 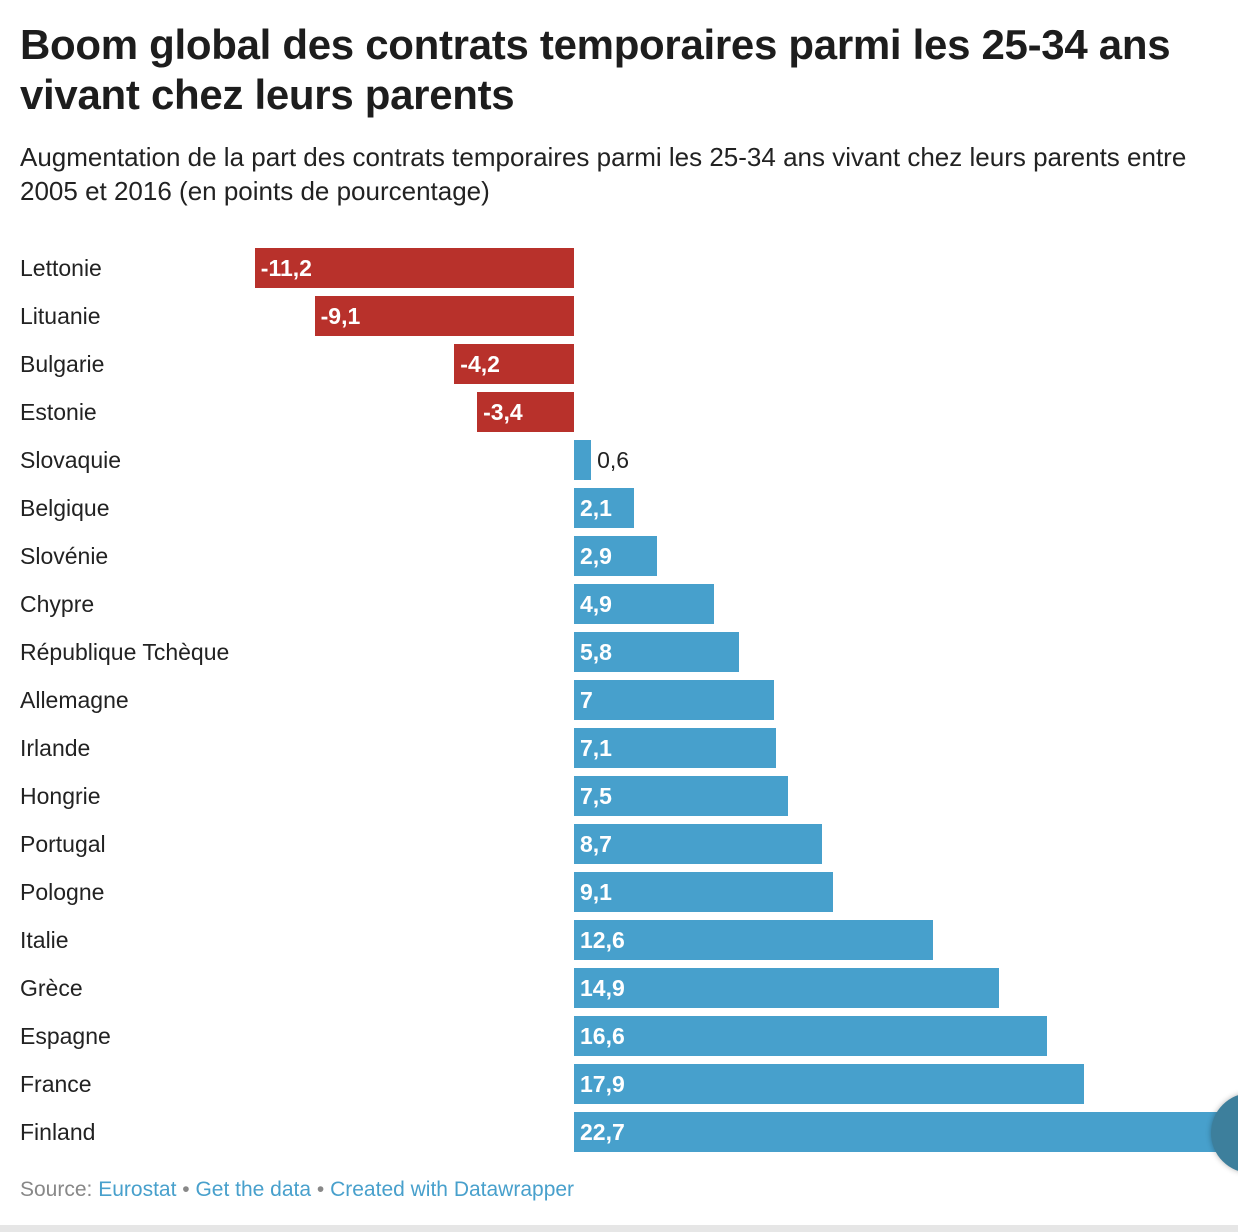 I want to click on value-label: -3,4, so click(x=503, y=412).